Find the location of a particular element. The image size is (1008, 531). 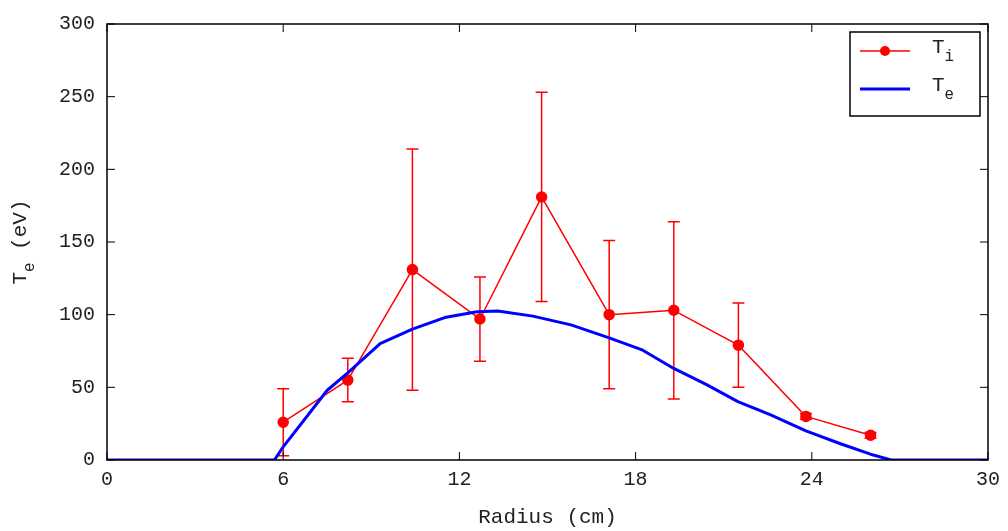

x-tick-label: 0 is located at coordinates (107, 480).